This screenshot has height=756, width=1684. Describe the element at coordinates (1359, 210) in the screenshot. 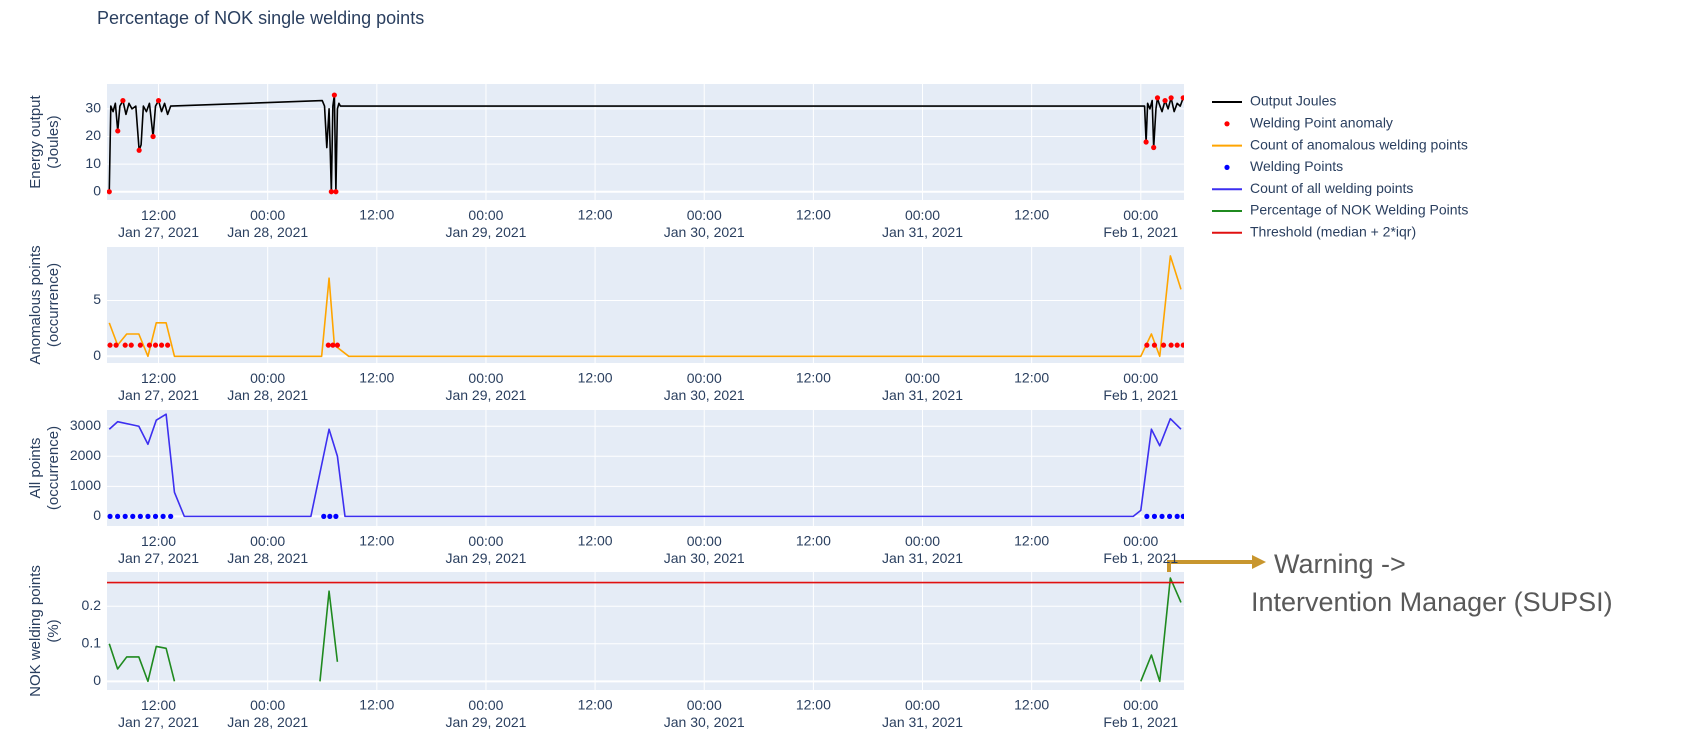

I see `legend-label: Percentage of NOK Welding Points` at that location.